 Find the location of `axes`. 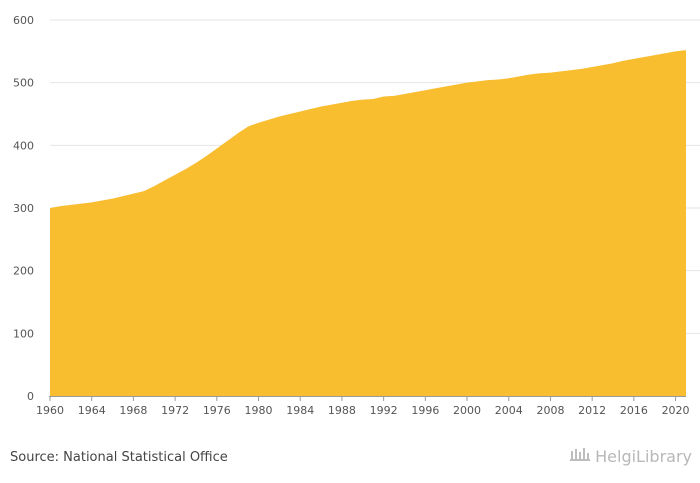

axes is located at coordinates (367, 398).